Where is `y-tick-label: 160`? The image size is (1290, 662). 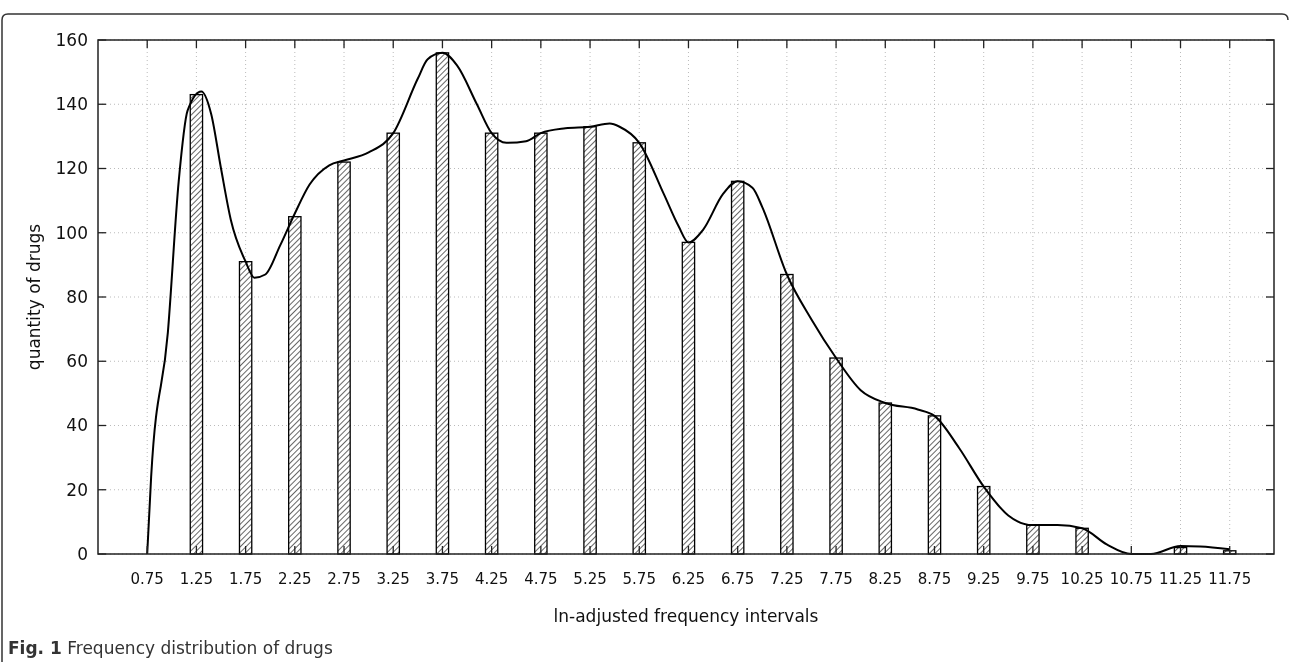
y-tick-label: 160 is located at coordinates (71, 39).